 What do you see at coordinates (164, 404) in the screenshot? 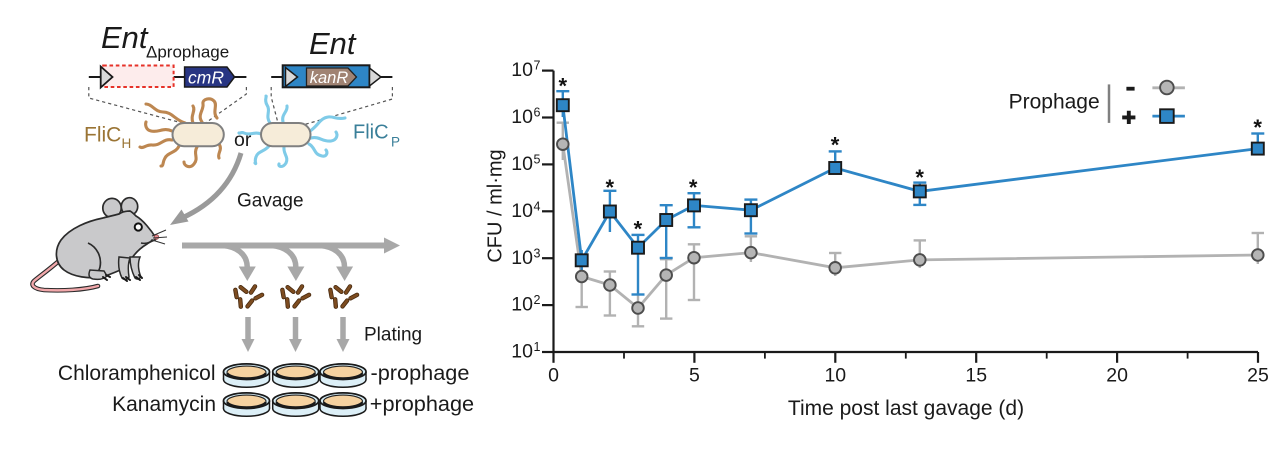
I see `svg-text: Kanamycin` at bounding box center [164, 404].